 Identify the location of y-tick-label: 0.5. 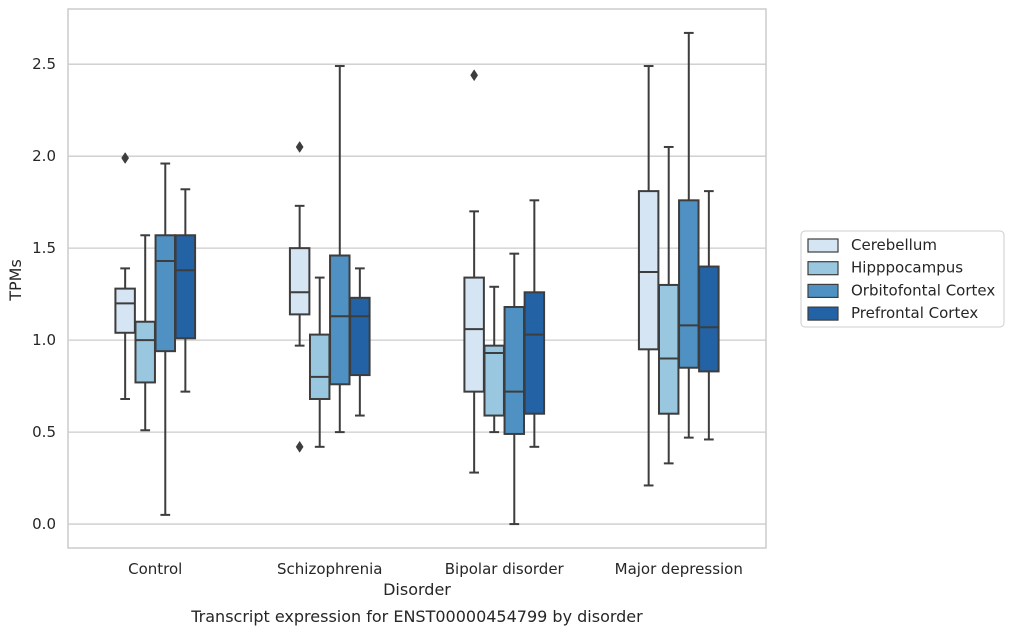
(44, 432).